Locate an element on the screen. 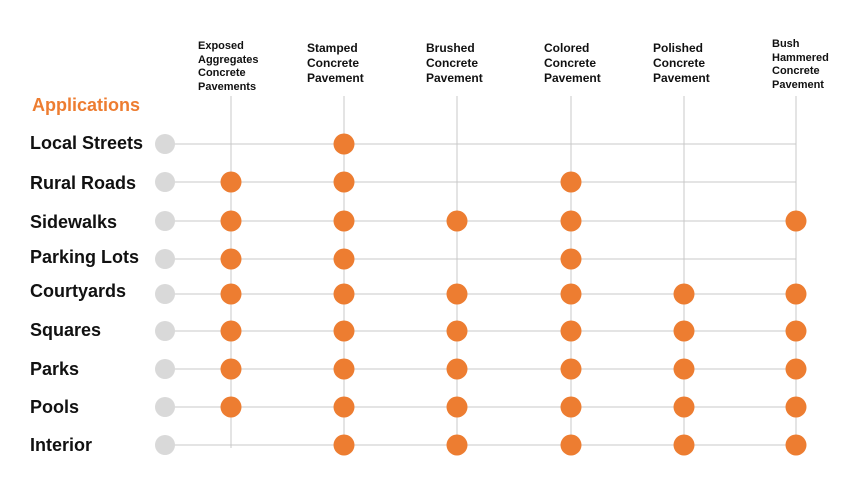 This screenshot has width=860, height=487. col-header-colored: Colored Concrete Pavement is located at coordinates (572, 63).